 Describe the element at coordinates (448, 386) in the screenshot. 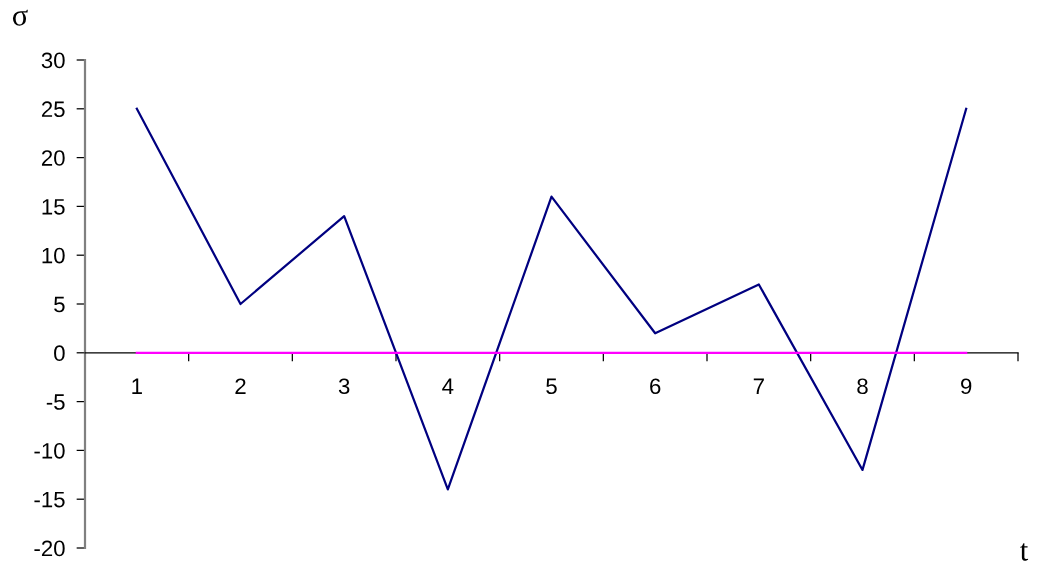

I see `x-tick-label: 4` at that location.